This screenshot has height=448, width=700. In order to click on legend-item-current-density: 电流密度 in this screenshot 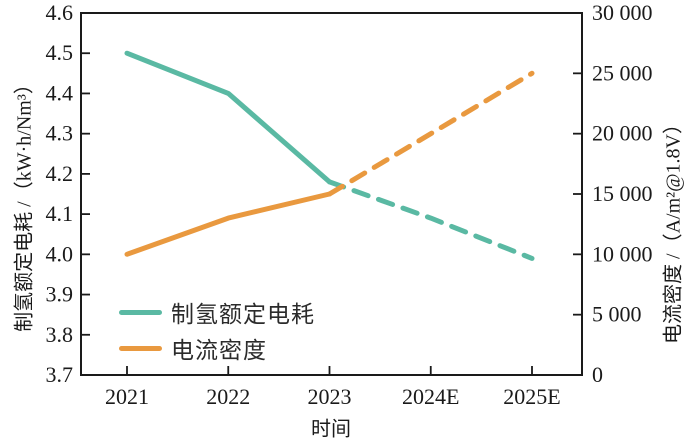, I will do `click(217, 348)`.